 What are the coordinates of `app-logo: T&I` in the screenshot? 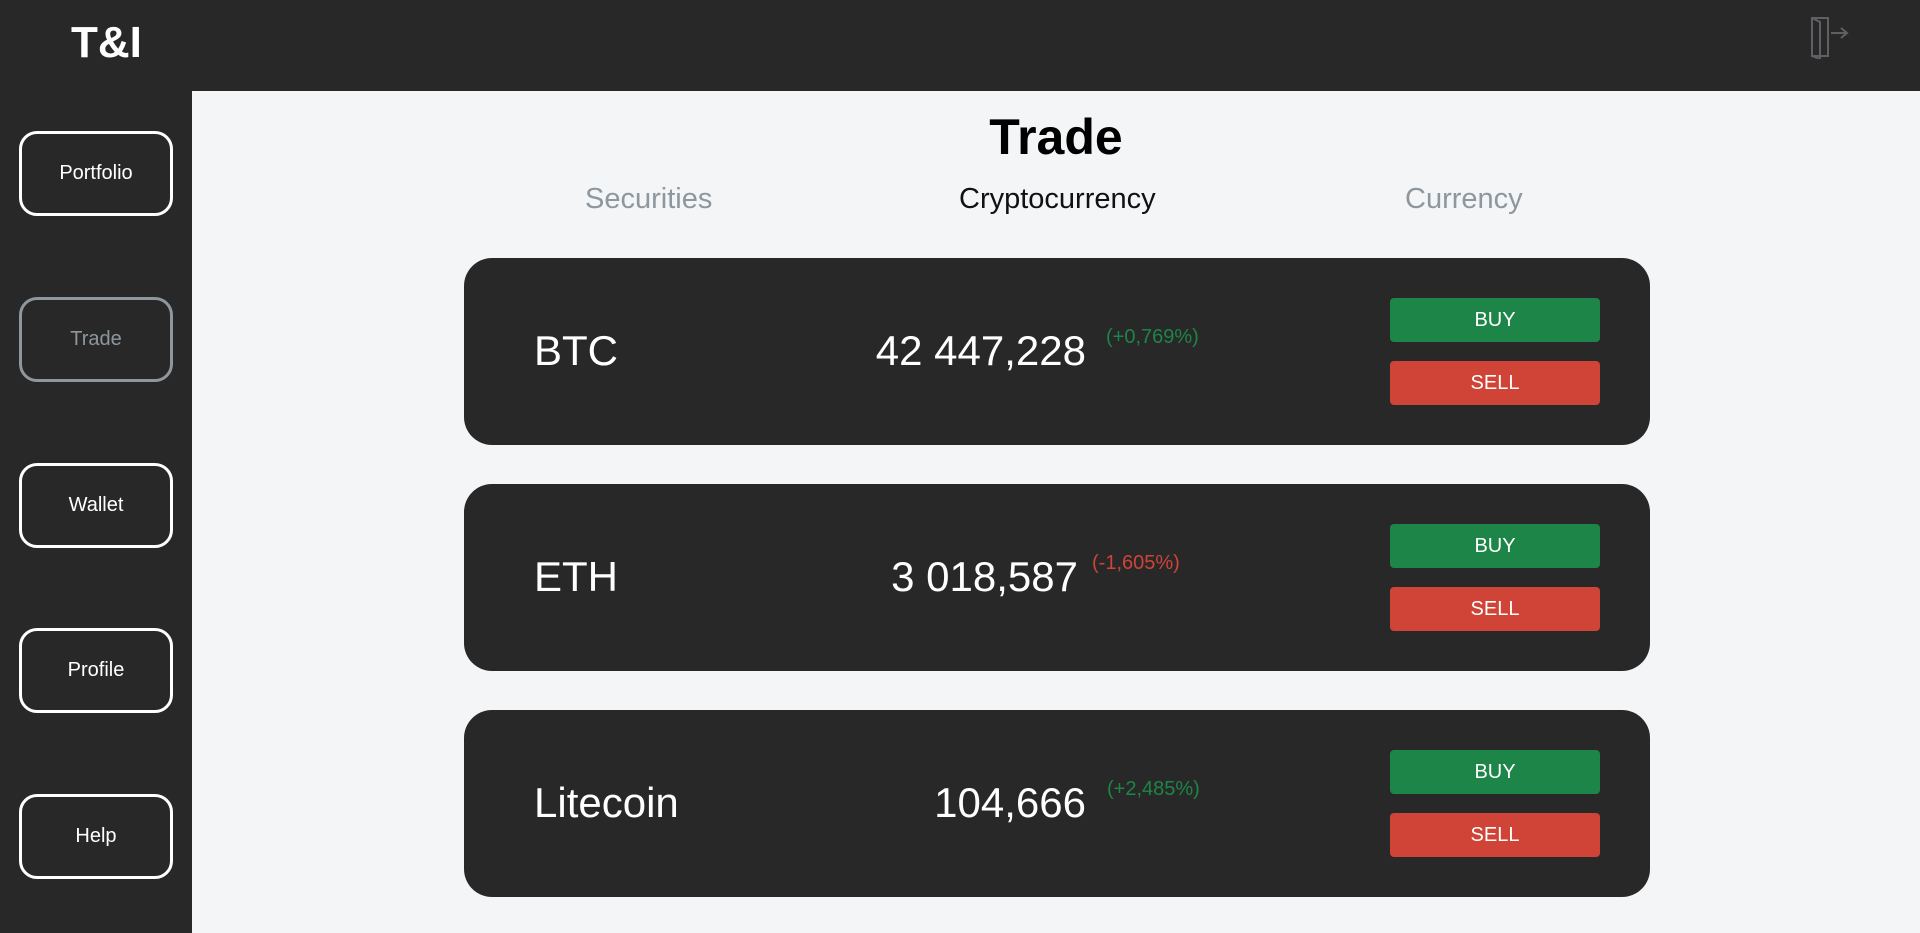 It's located at (106, 42).